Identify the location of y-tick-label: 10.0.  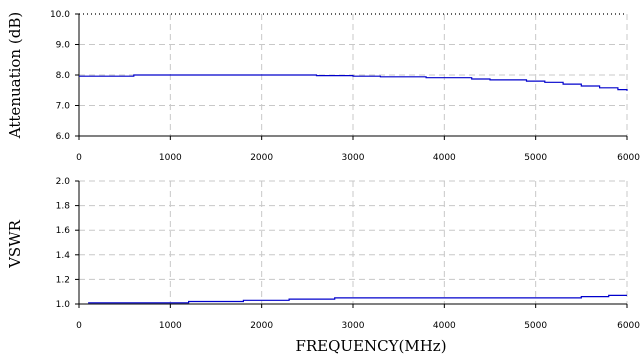
(60, 15).